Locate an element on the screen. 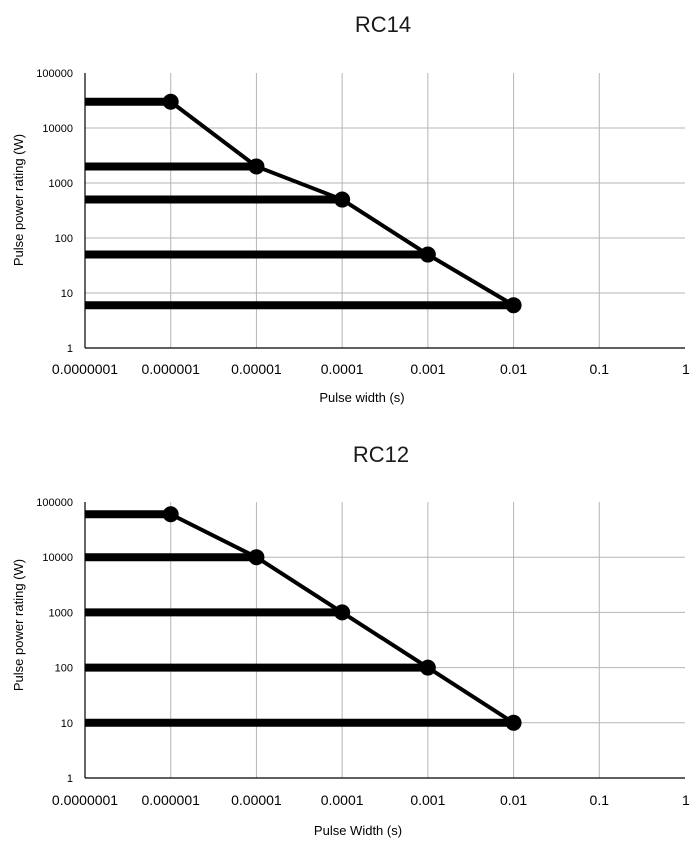 Image resolution: width=691 pixels, height=843 pixels. chart-title: RC12 is located at coordinates (381, 454).